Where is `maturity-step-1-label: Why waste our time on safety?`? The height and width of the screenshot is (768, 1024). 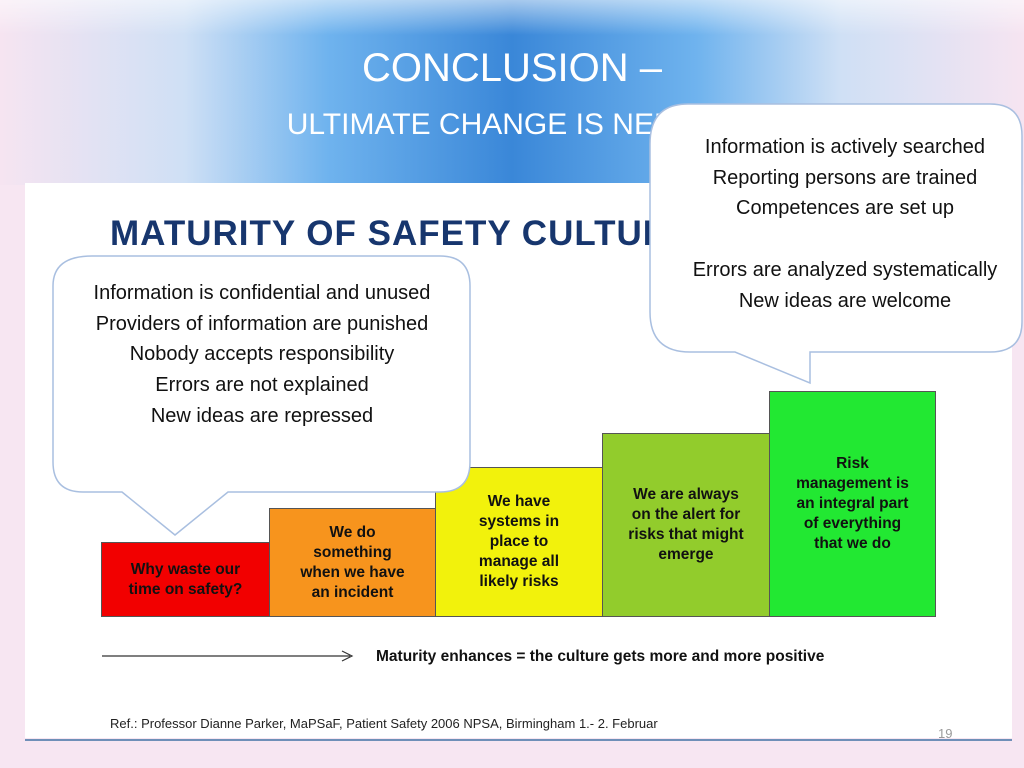
maturity-step-1-label: Why waste our time on safety? is located at coordinates (185, 579).